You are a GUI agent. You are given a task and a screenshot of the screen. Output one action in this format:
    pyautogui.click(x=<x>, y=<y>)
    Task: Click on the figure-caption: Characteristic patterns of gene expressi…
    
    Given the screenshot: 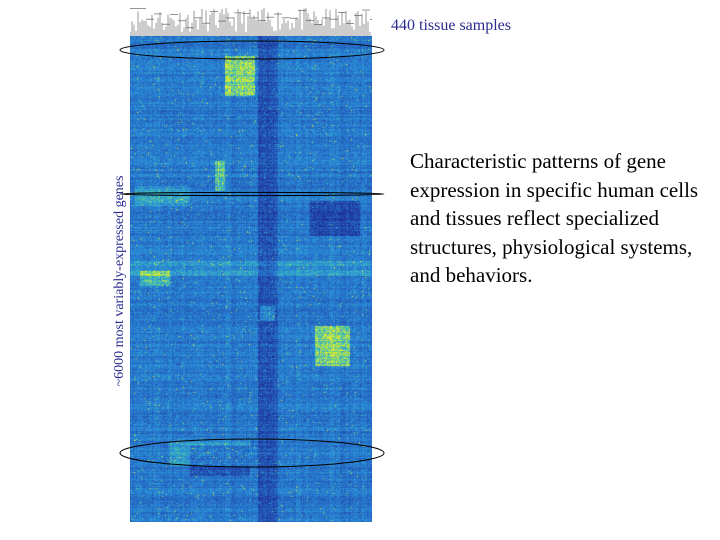 What is the action you would take?
    pyautogui.click(x=554, y=218)
    